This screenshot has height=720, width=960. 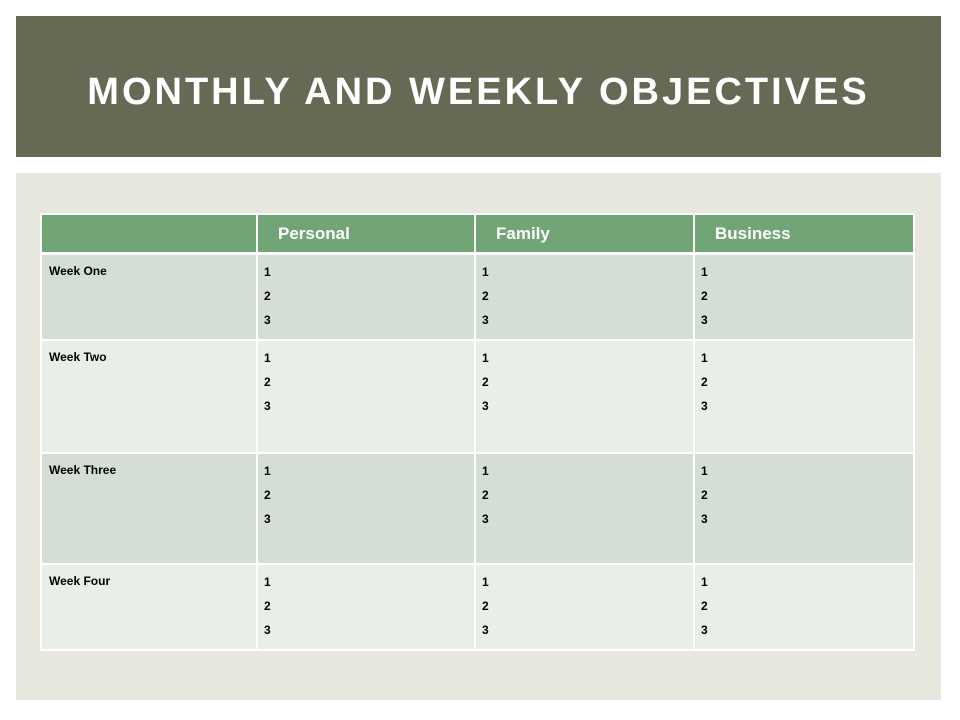 I want to click on table-row: Week Four 1 2 3 1 2 3 1 2 3, so click(x=477, y=607).